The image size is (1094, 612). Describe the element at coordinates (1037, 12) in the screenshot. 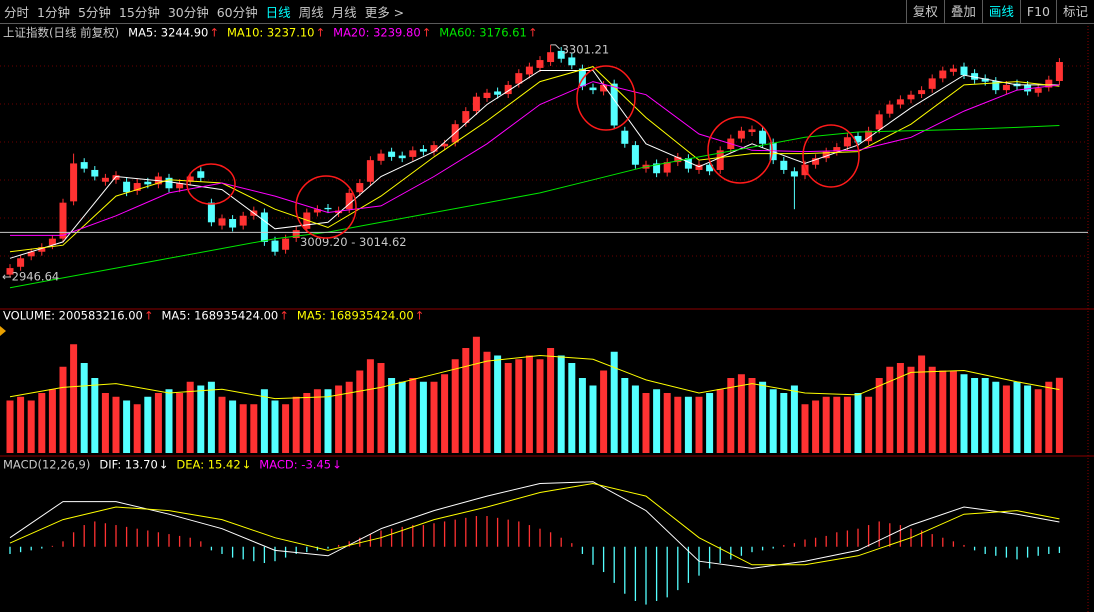

I see `tool-button: F10` at that location.